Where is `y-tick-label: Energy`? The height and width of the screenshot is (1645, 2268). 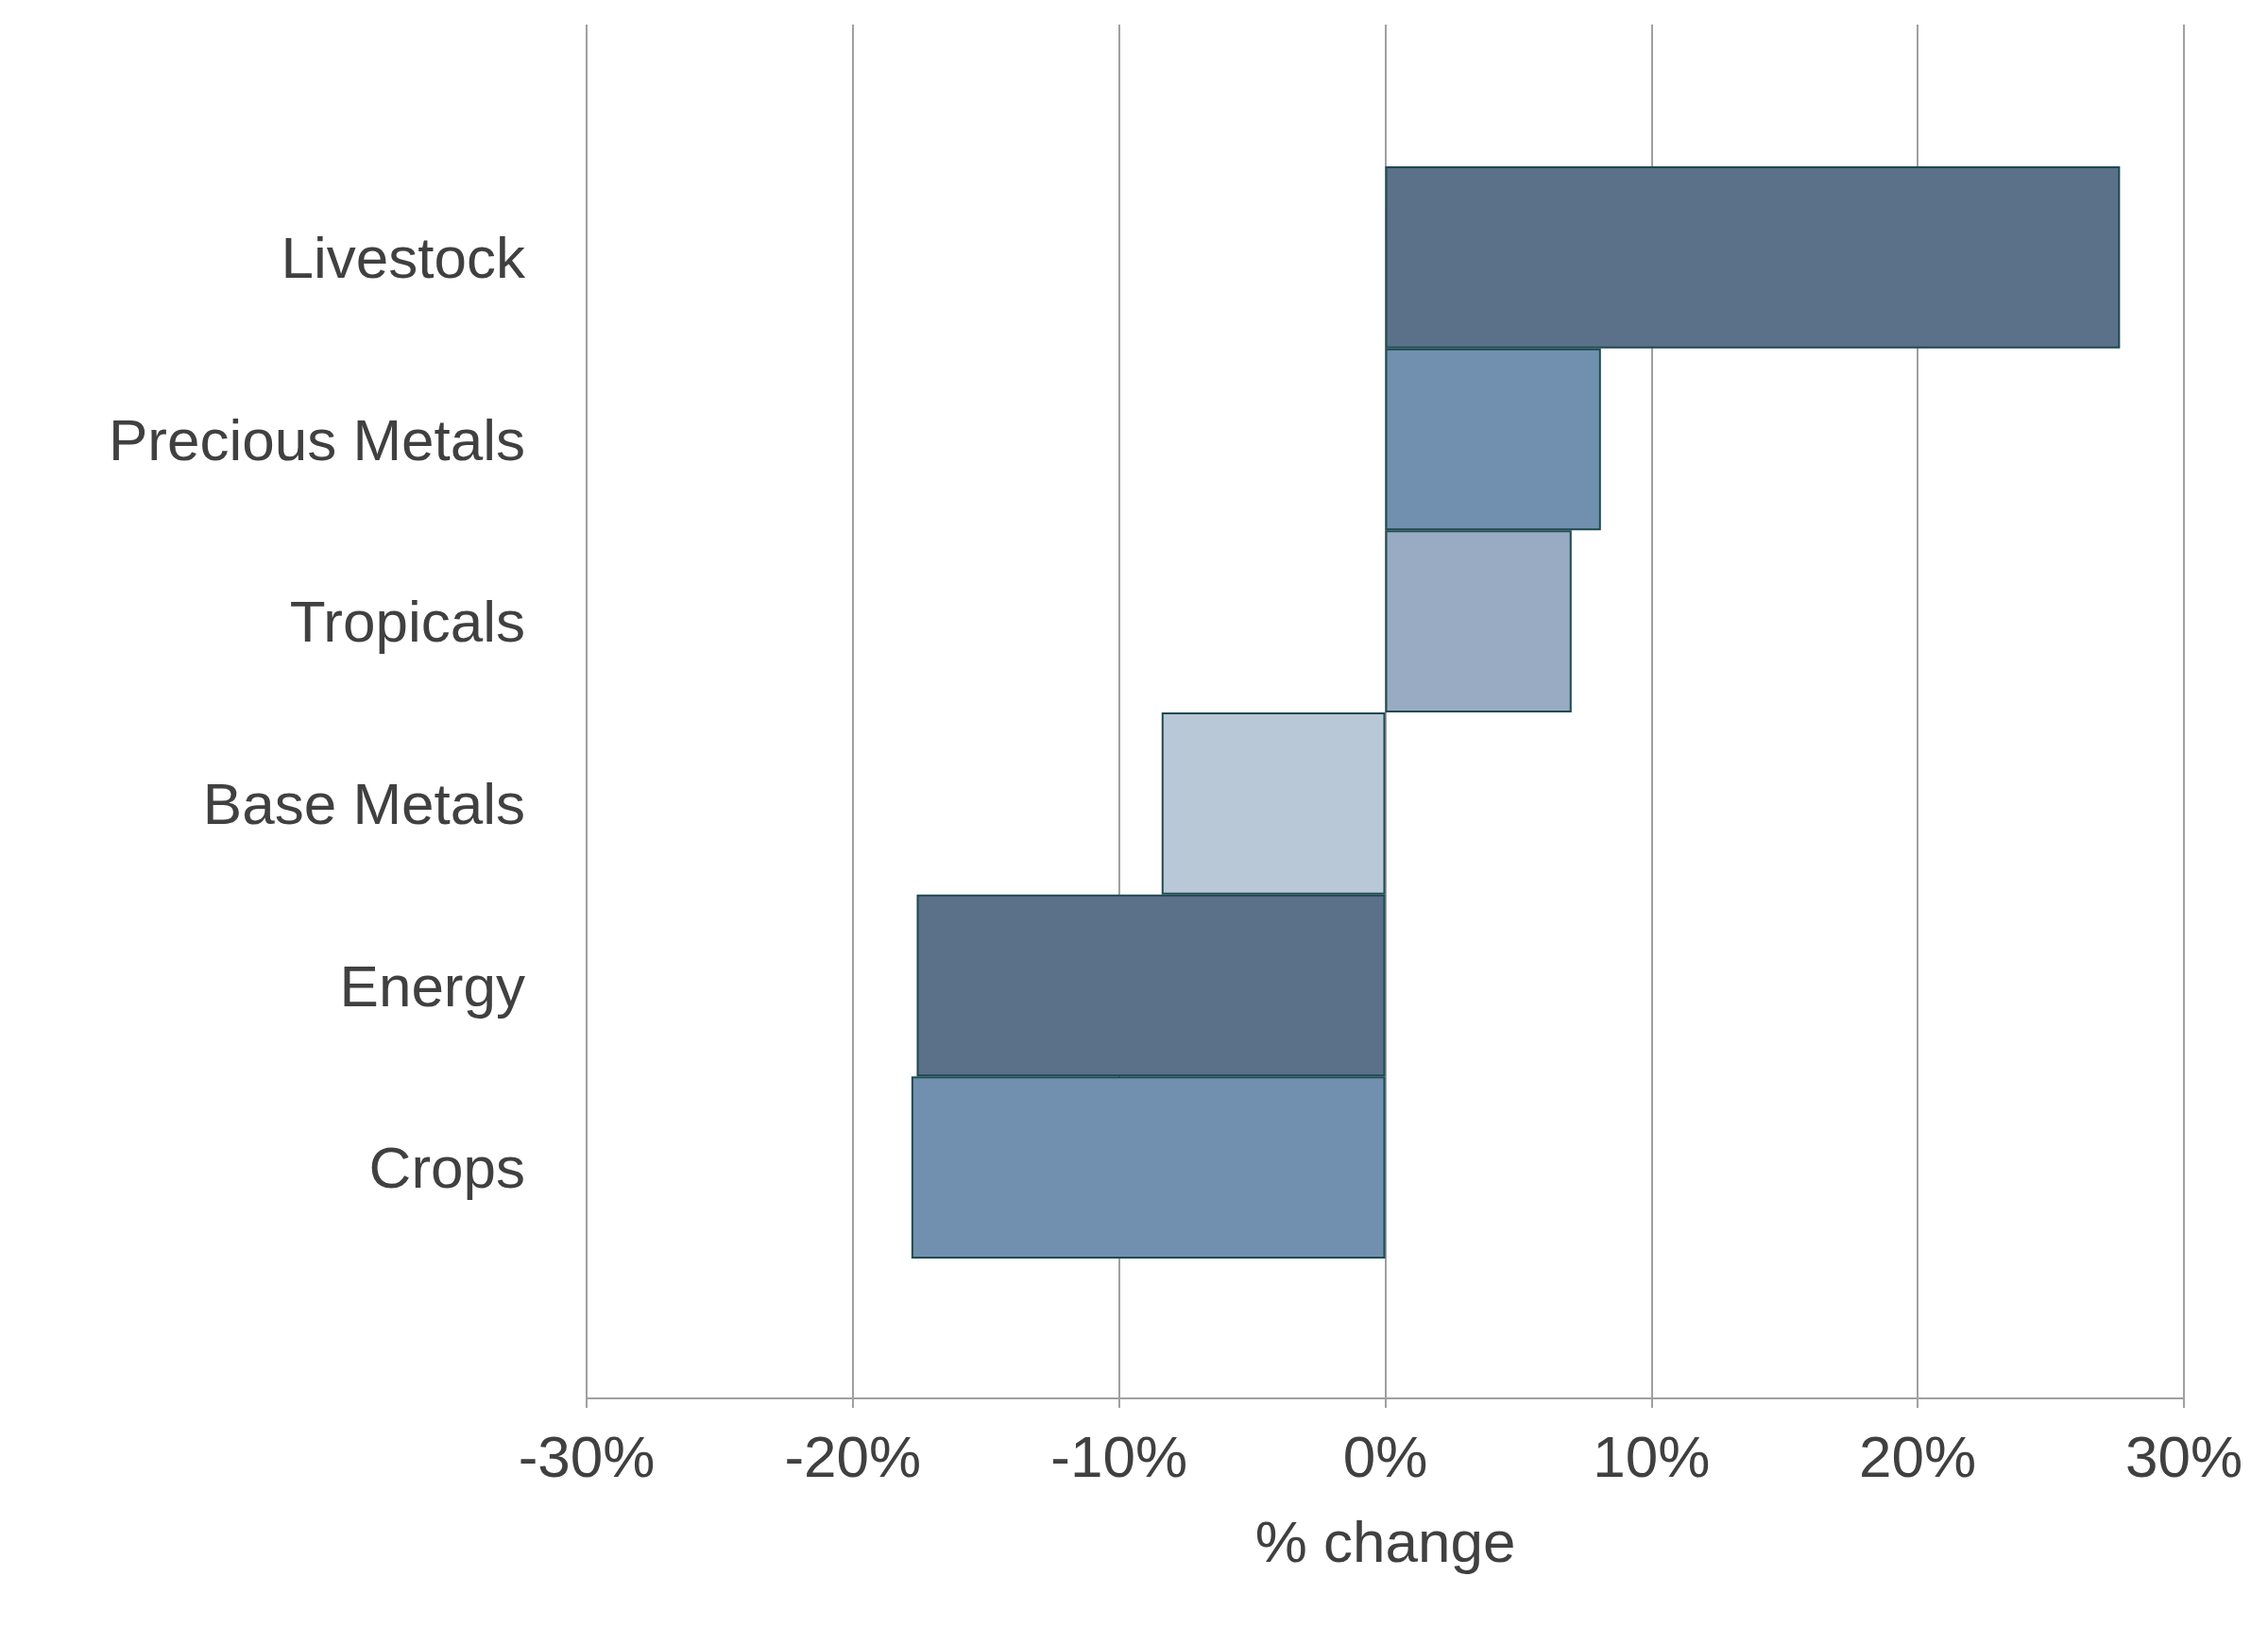
y-tick-label: Energy is located at coordinates (432, 985).